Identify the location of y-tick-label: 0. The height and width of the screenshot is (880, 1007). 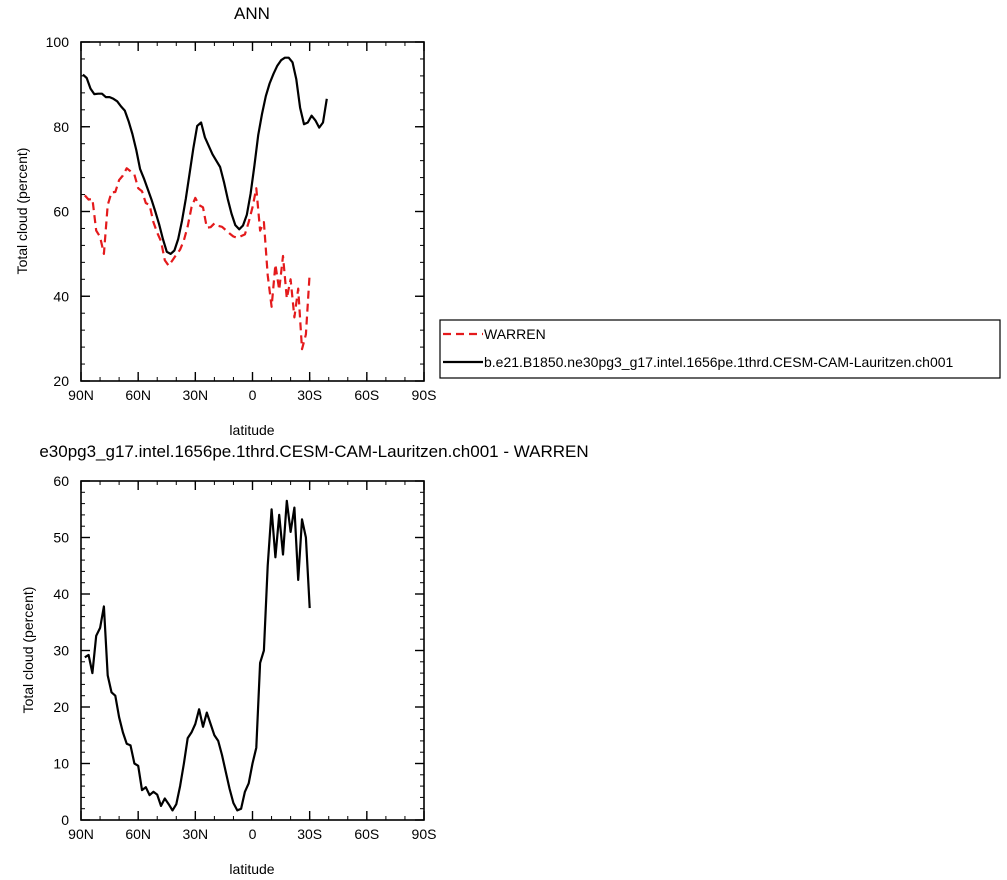
(65, 820).